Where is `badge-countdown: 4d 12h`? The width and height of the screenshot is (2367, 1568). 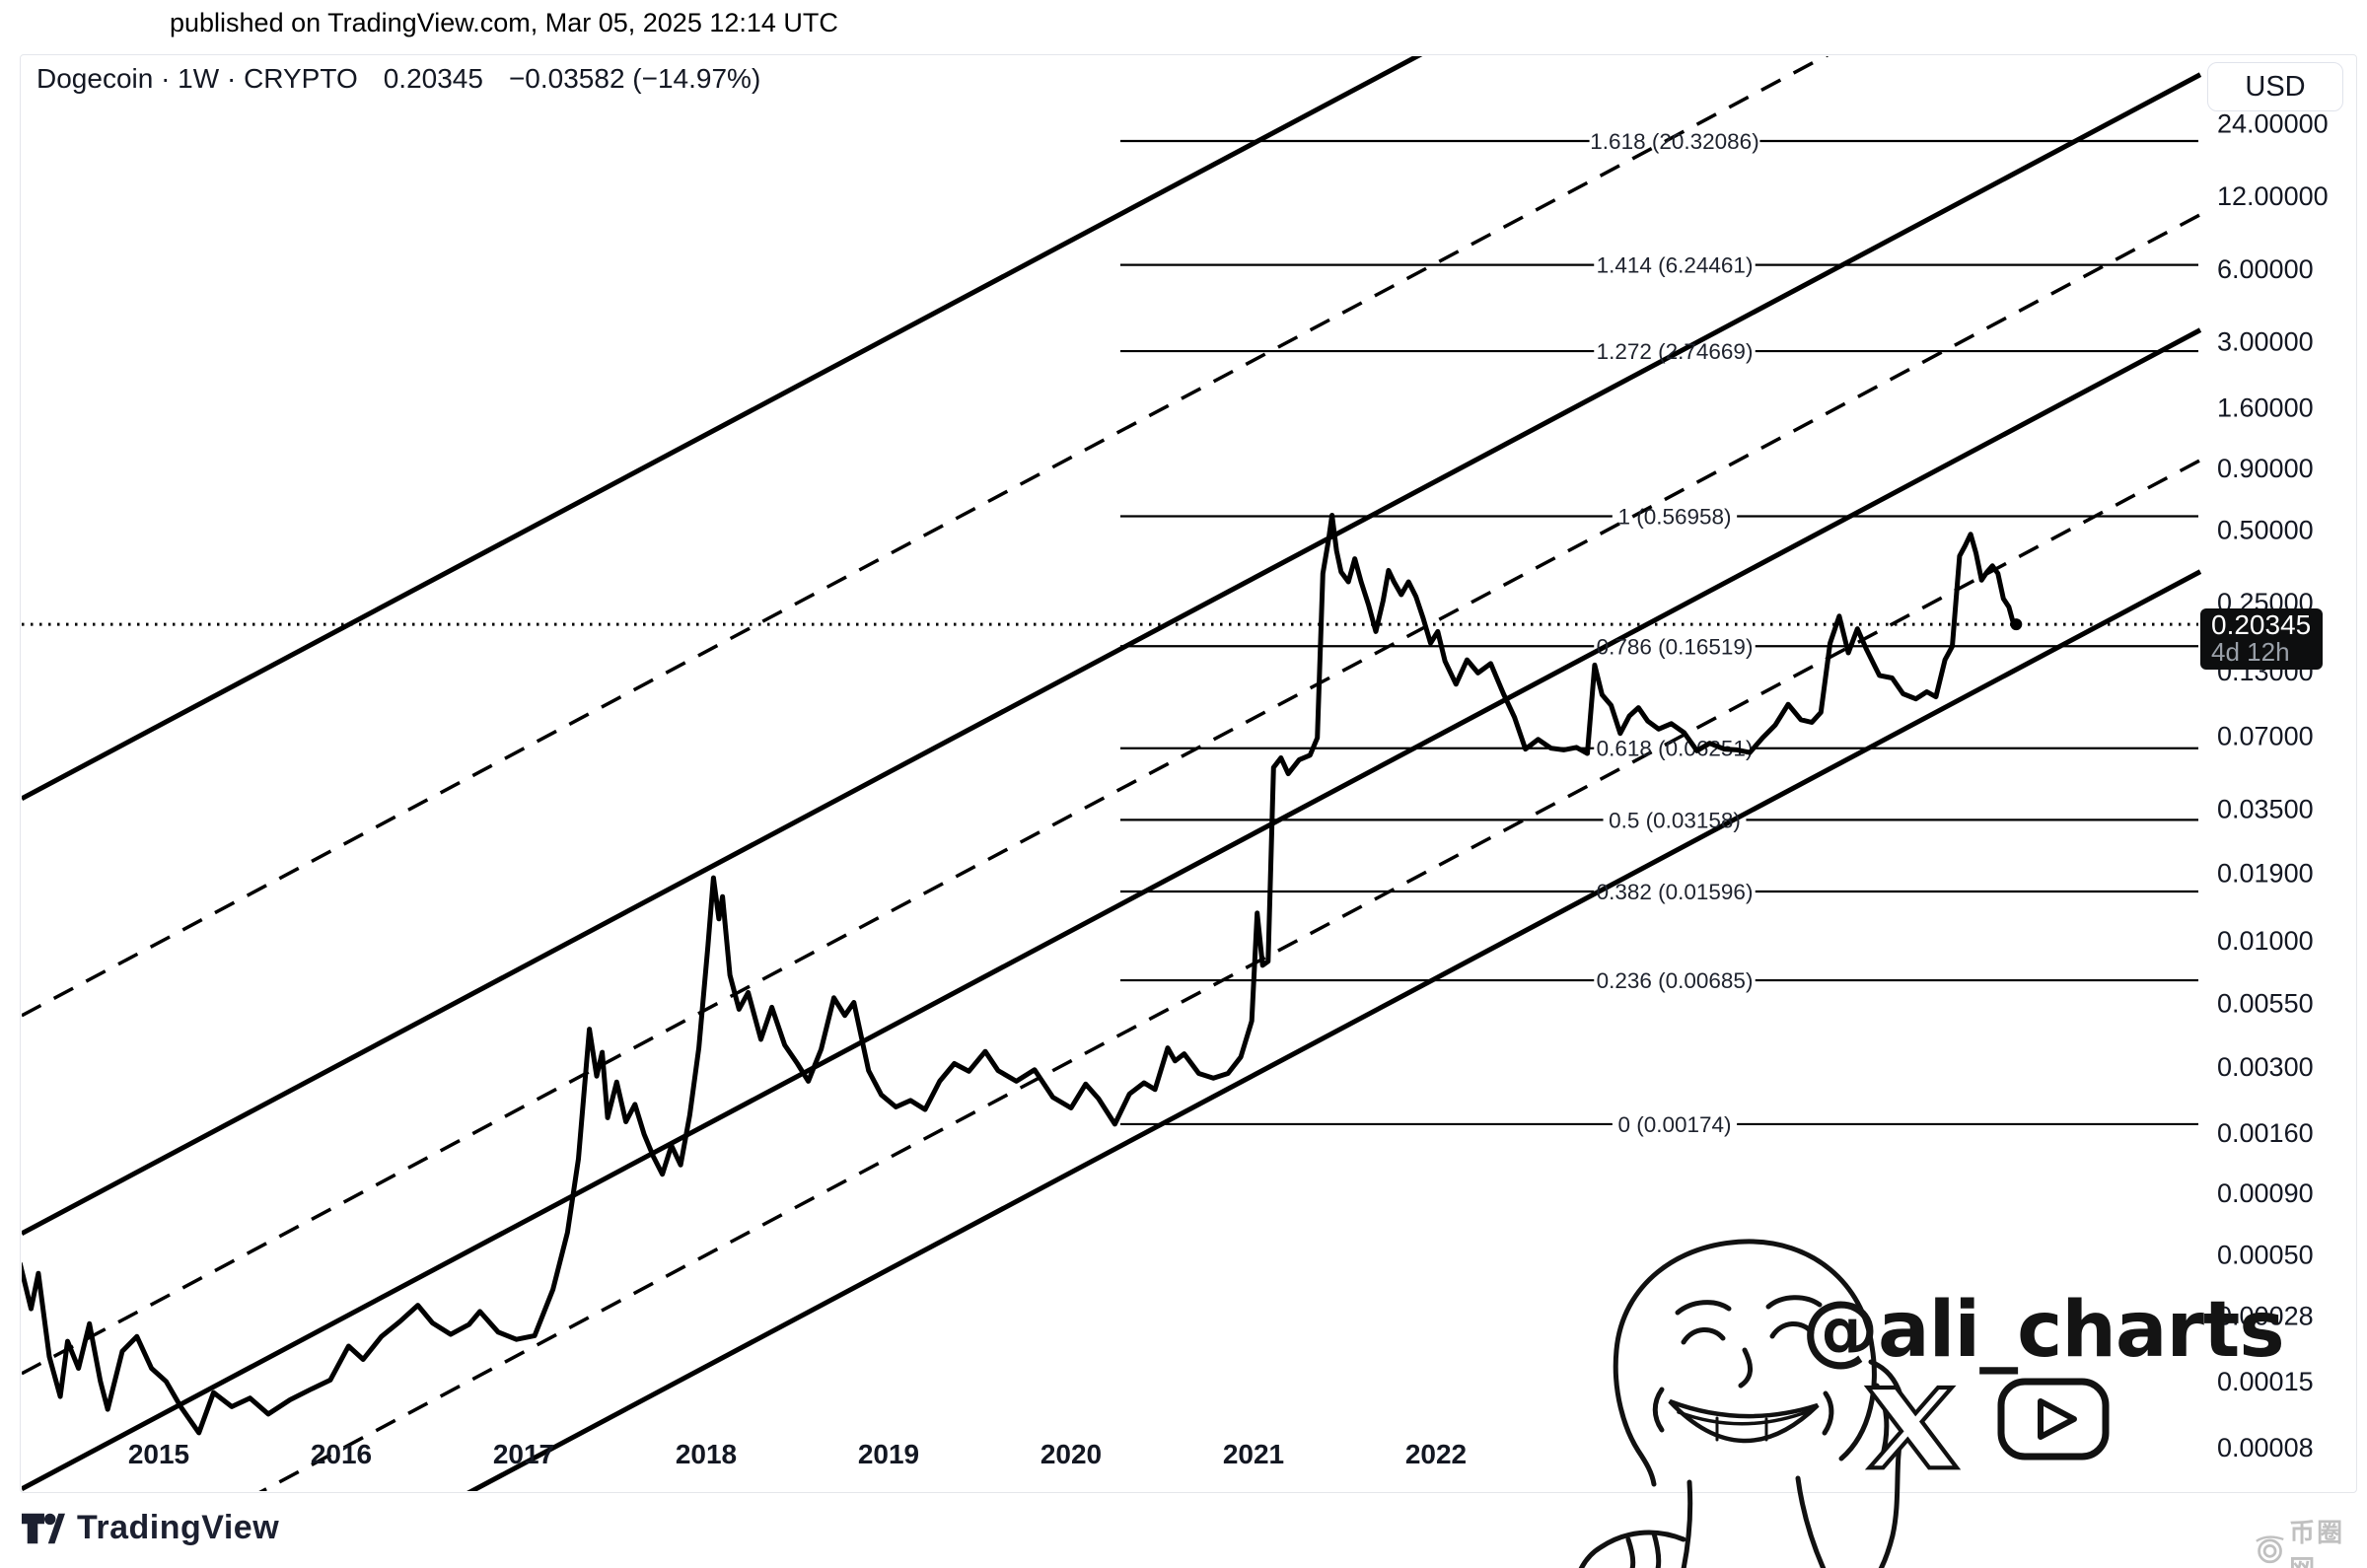 badge-countdown: 4d 12h is located at coordinates (2250, 652).